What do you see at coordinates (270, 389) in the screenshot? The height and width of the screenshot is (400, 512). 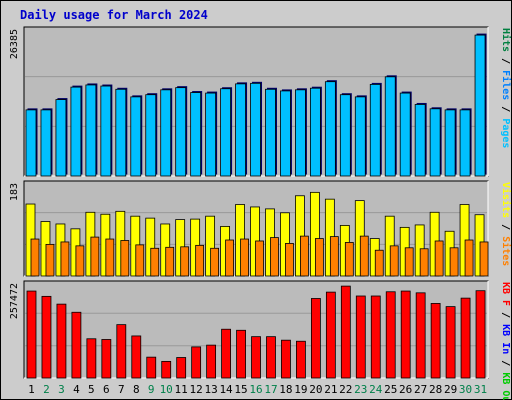 I see `day-label: 17` at bounding box center [270, 389].